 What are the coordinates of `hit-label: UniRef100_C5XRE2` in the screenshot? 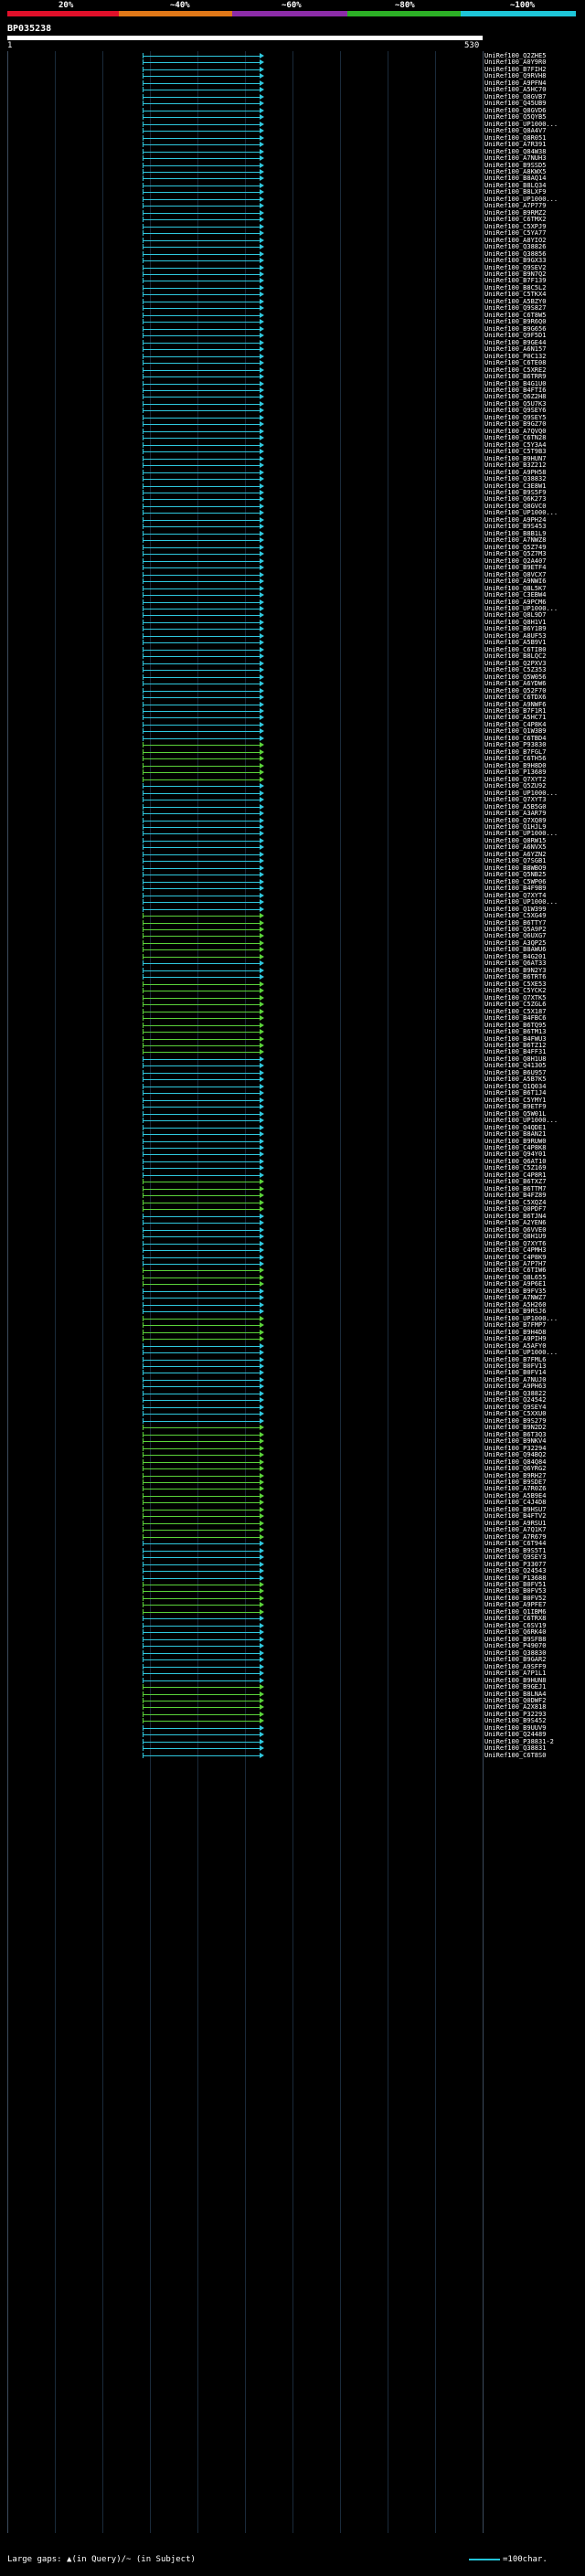 It's located at (515, 370).